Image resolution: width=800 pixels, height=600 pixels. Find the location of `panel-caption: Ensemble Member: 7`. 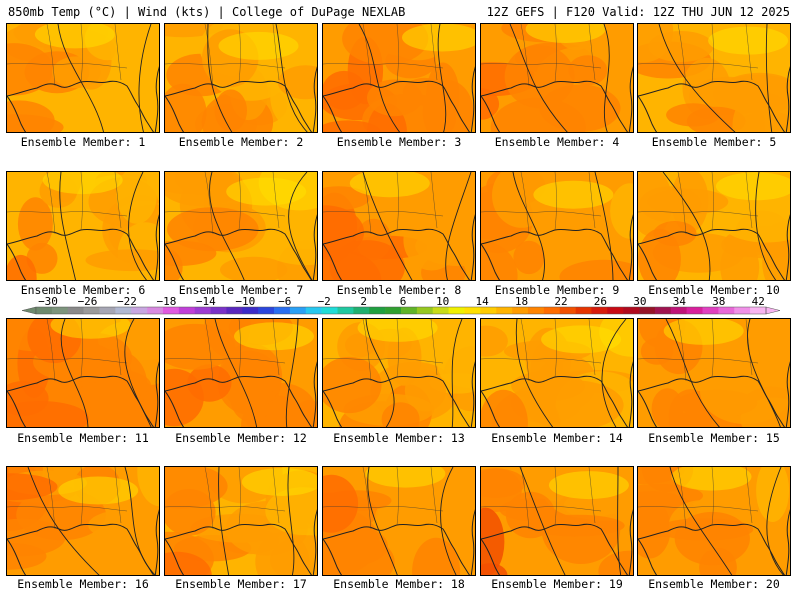

panel-caption: Ensemble Member: 7 is located at coordinates (241, 290).